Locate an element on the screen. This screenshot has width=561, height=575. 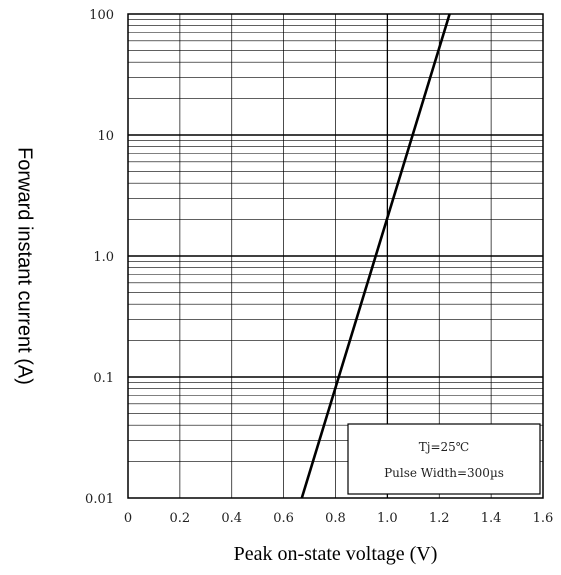
annotation-temperature: Tj=25℃ is located at coordinates (444, 447).